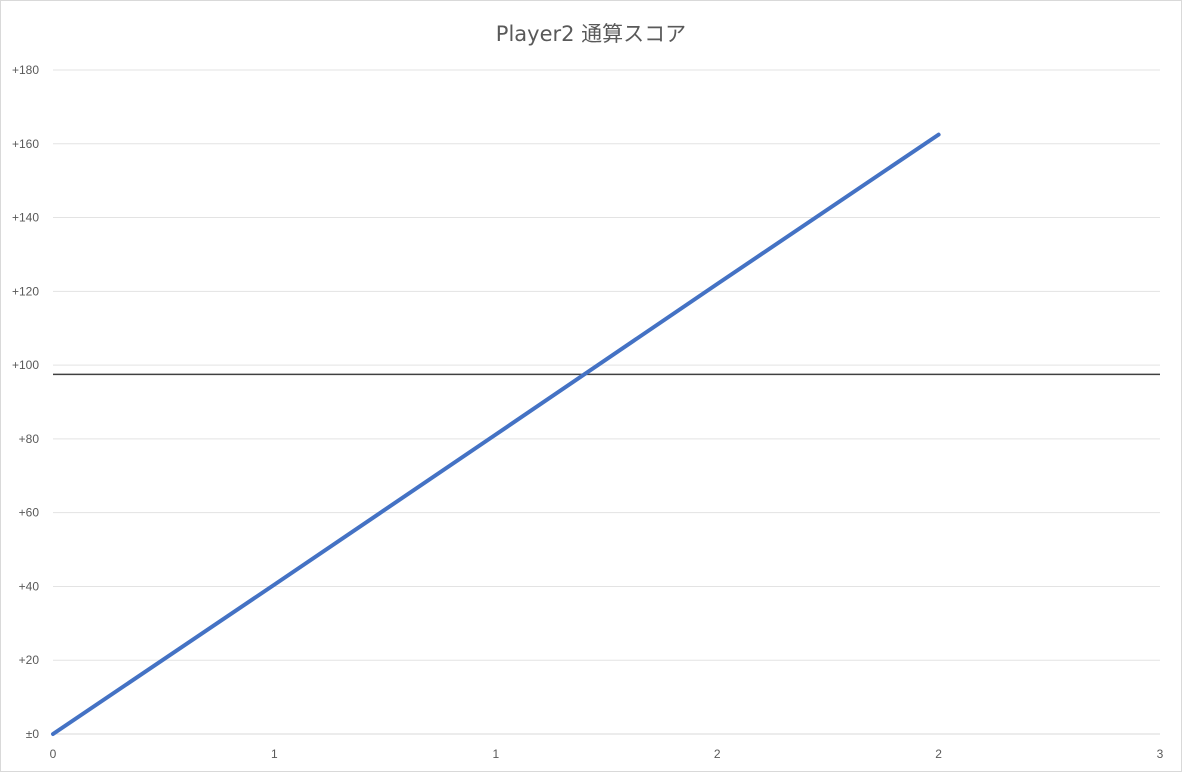  What do you see at coordinates (591, 34) in the screenshot?
I see `chart-title: Player2 通算スコア` at bounding box center [591, 34].